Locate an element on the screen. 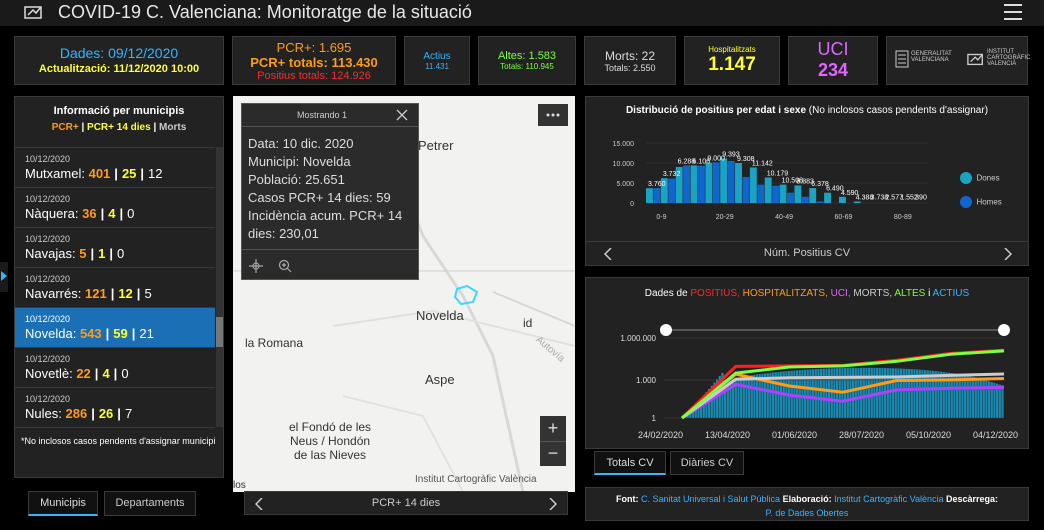 The image size is (1044, 530). map-label-petrer: Petrer is located at coordinates (436, 145).